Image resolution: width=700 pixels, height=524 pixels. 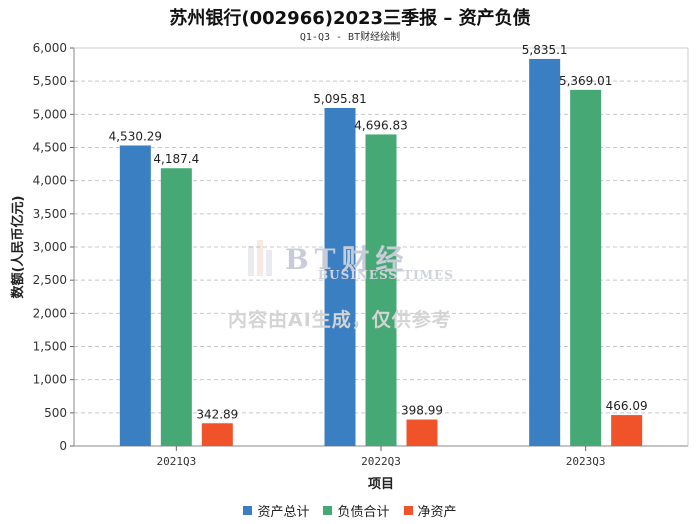 What do you see at coordinates (50, 114) in the screenshot?
I see `y-tick-label: 5,000` at bounding box center [50, 114].